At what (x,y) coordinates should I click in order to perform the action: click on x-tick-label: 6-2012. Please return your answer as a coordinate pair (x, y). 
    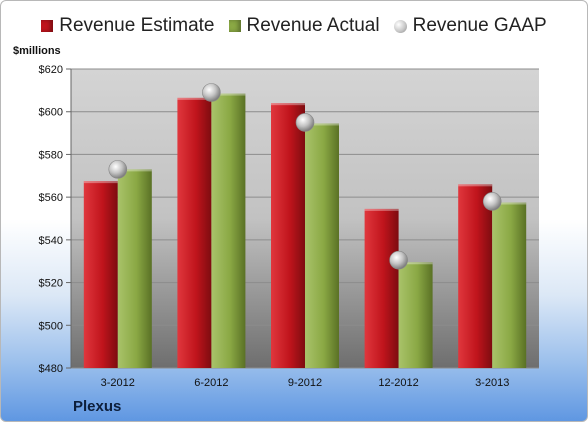
    Looking at the image, I should click on (211, 383).